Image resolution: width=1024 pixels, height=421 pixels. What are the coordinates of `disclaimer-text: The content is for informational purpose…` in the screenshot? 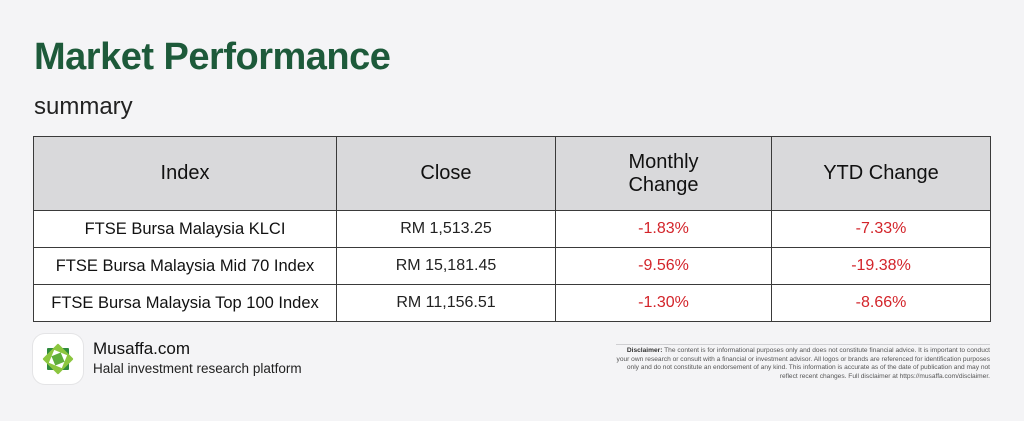 It's located at (803, 364).